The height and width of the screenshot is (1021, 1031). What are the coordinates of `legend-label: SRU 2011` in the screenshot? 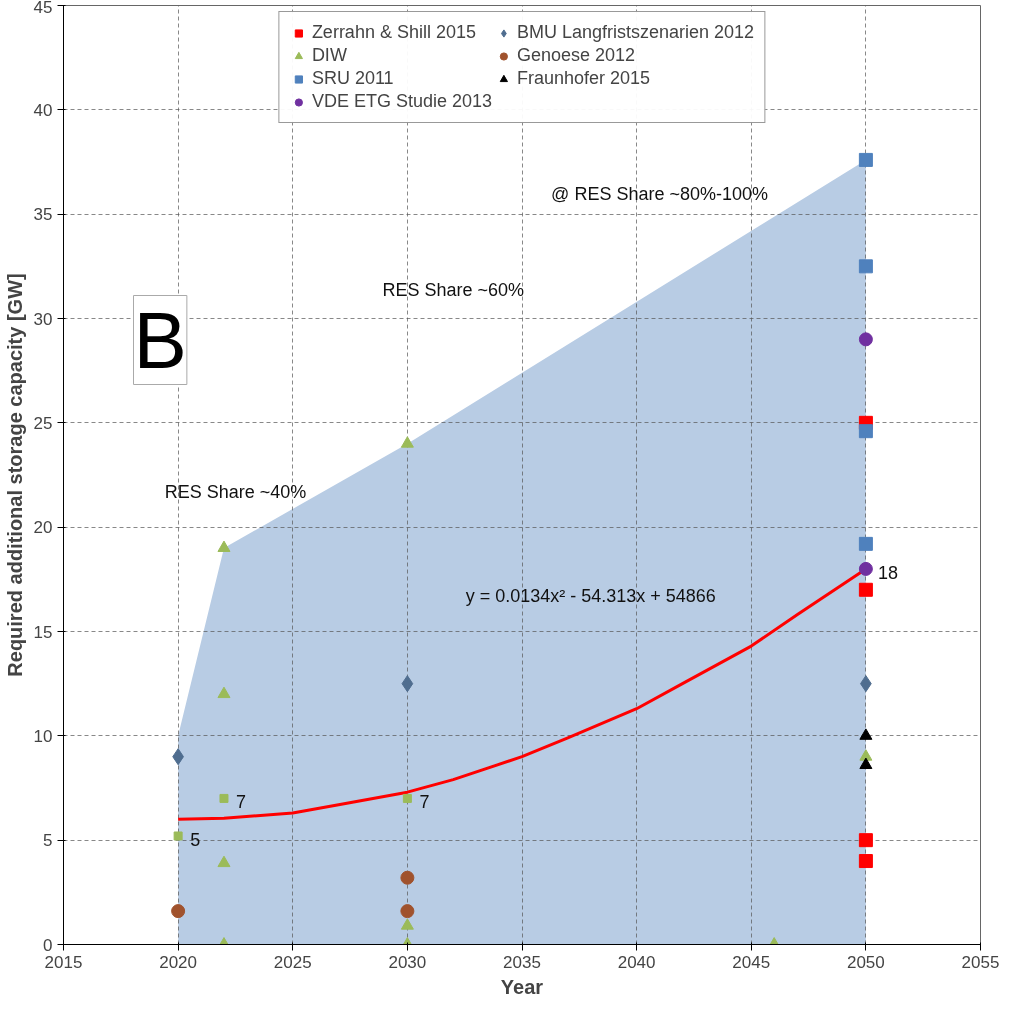 It's located at (352, 78).